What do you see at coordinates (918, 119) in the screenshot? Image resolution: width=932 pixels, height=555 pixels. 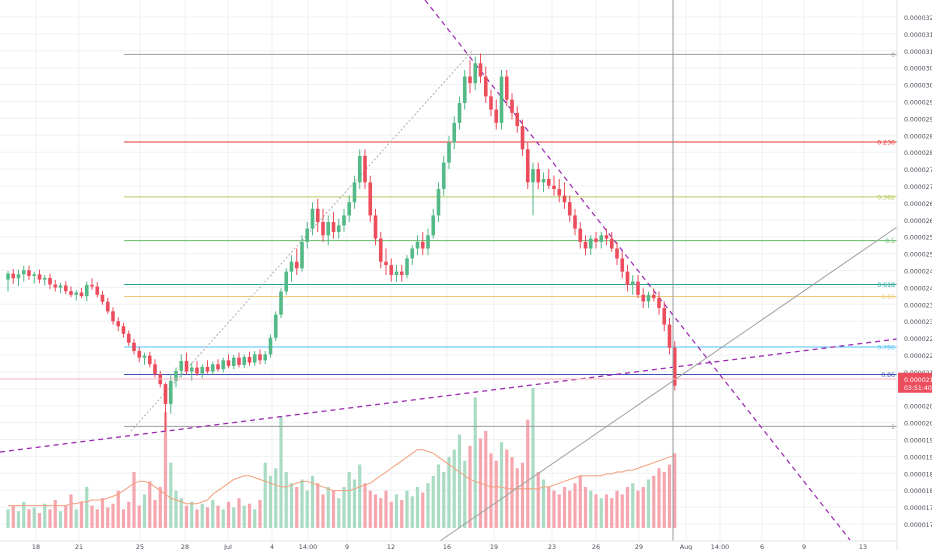 I see `price-tick-label: 0.00002900` at bounding box center [918, 119].